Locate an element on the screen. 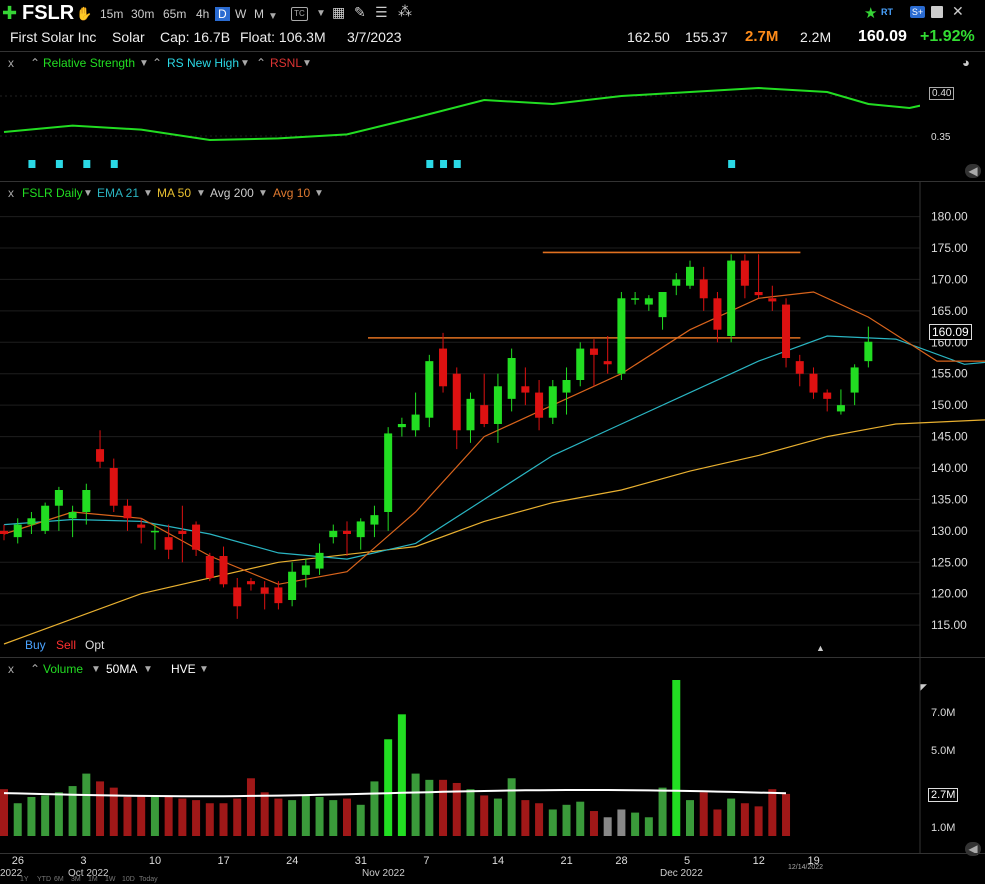 The width and height of the screenshot is (985, 884). avg200-label: Avg 200 is located at coordinates (232, 193).